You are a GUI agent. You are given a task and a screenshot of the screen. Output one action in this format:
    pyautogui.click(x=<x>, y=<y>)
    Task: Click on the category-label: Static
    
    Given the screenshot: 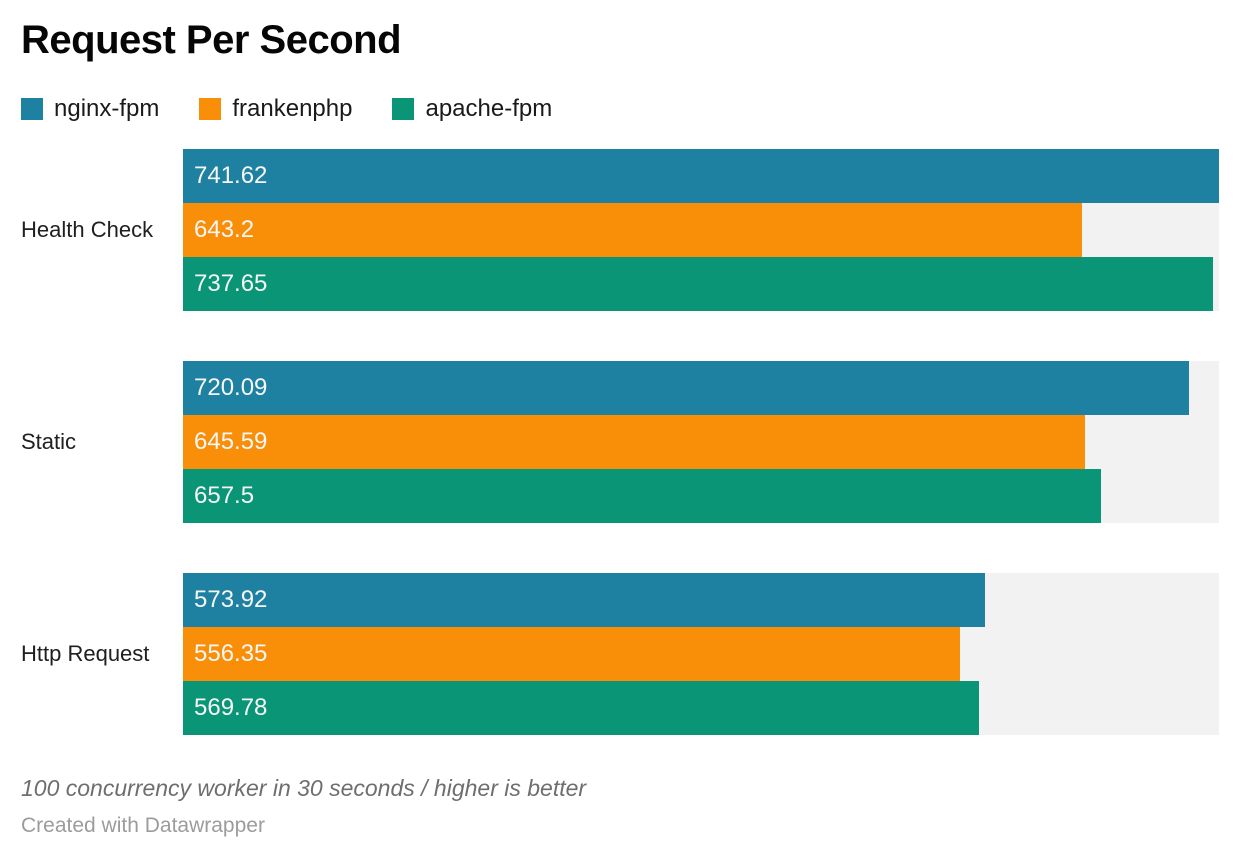 What is the action you would take?
    pyautogui.click(x=49, y=441)
    